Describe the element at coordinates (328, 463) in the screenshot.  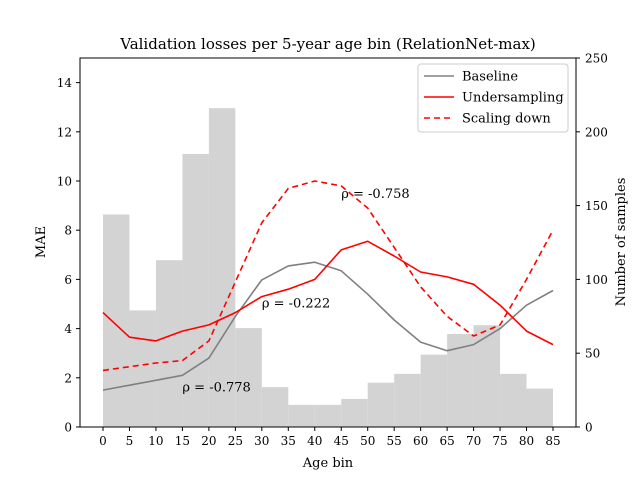
I see `x-axis-label: Age bin` at that location.